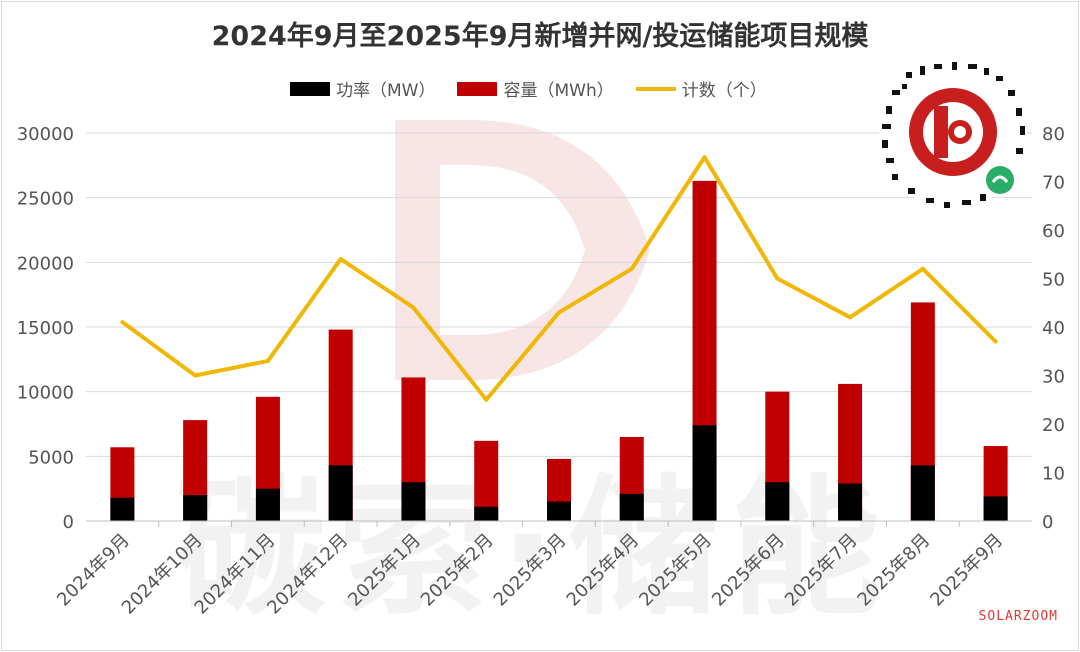 Image resolution: width=1080 pixels, height=652 pixels. Describe the element at coordinates (1053, 425) in the screenshot. I see `y-right-tick-label: 20` at that location.